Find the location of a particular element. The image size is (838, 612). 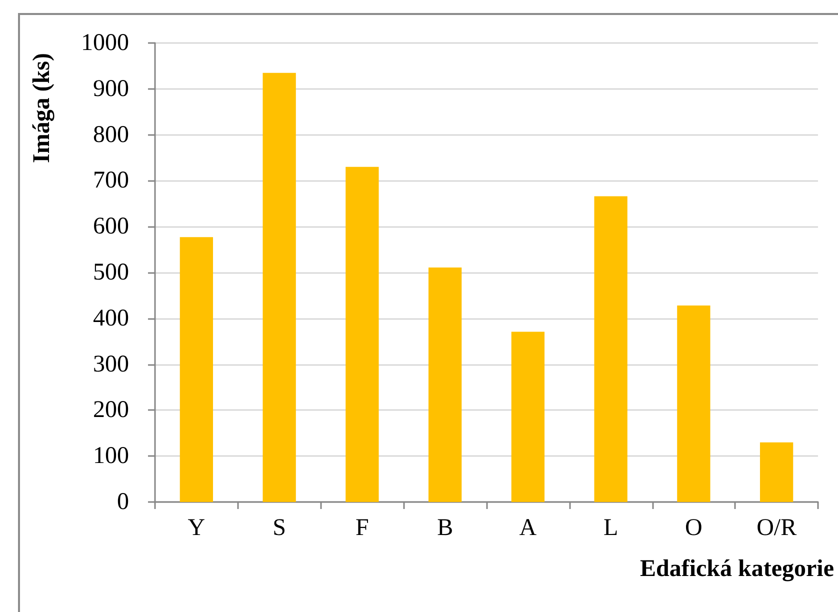

x-tick-label: B is located at coordinates (445, 528).